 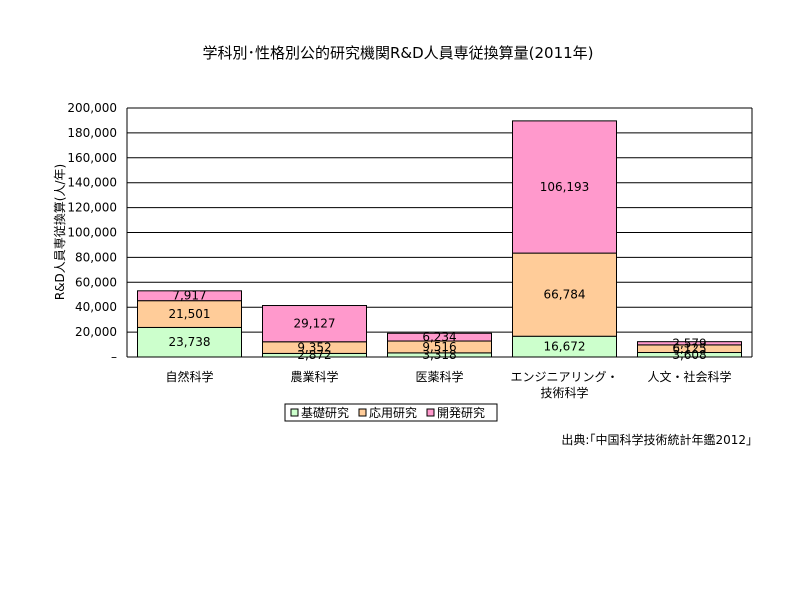 I want to click on y-tick-label: 100,000, so click(x=92, y=233).